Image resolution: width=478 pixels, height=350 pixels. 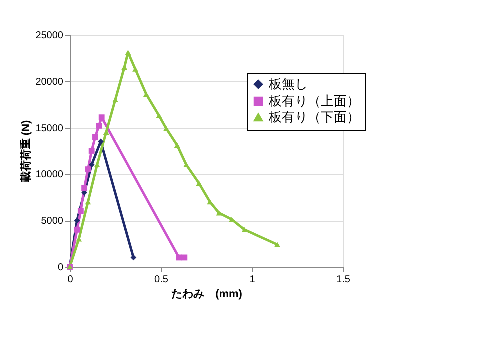 I want to click on legend-label: 板無し, so click(x=288, y=84).